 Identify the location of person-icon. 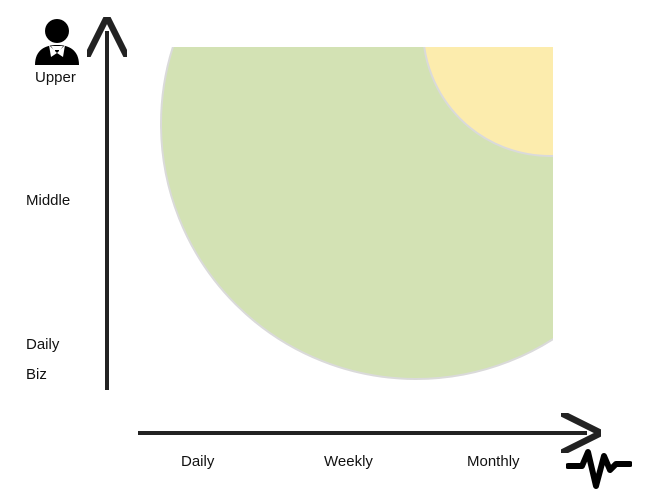
(57, 42).